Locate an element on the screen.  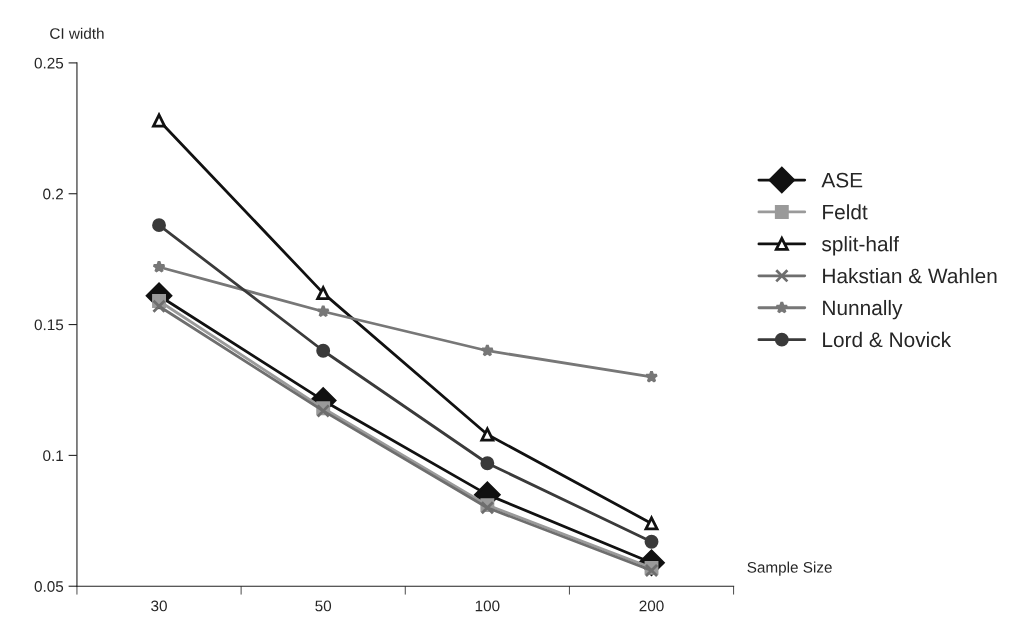
y-tick-label: 0.1 is located at coordinates (53, 456).